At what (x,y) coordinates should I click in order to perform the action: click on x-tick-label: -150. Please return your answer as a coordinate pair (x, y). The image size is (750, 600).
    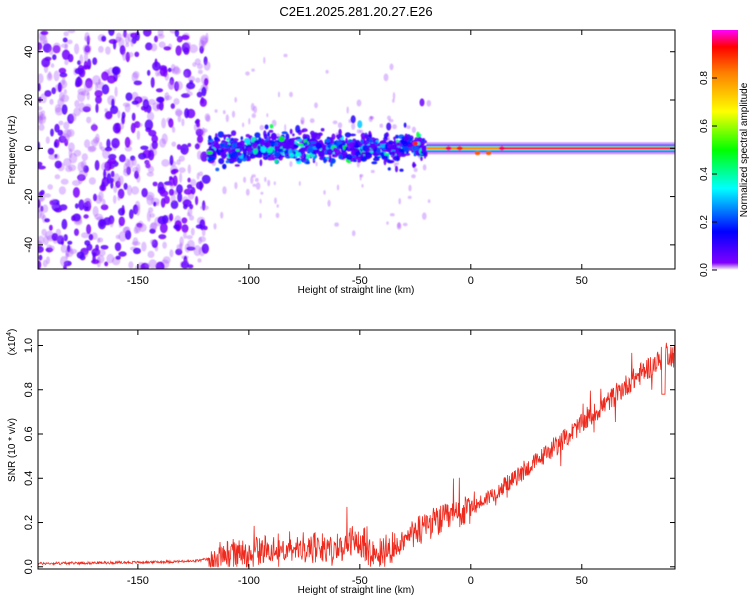
    Looking at the image, I should click on (138, 581).